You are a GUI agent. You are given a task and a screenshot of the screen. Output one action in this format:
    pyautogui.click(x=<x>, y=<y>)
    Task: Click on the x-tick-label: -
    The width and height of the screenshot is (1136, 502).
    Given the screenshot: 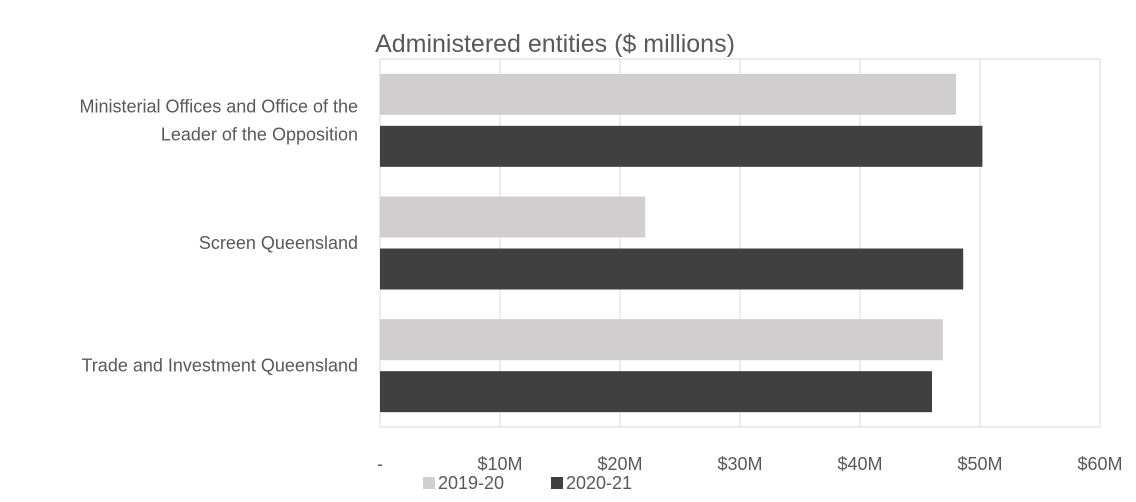 What is the action you would take?
    pyautogui.click(x=380, y=464)
    